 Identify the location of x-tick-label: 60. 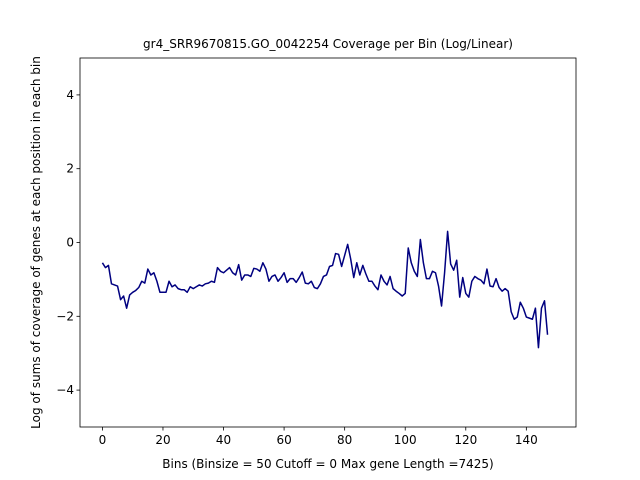
(283, 440).